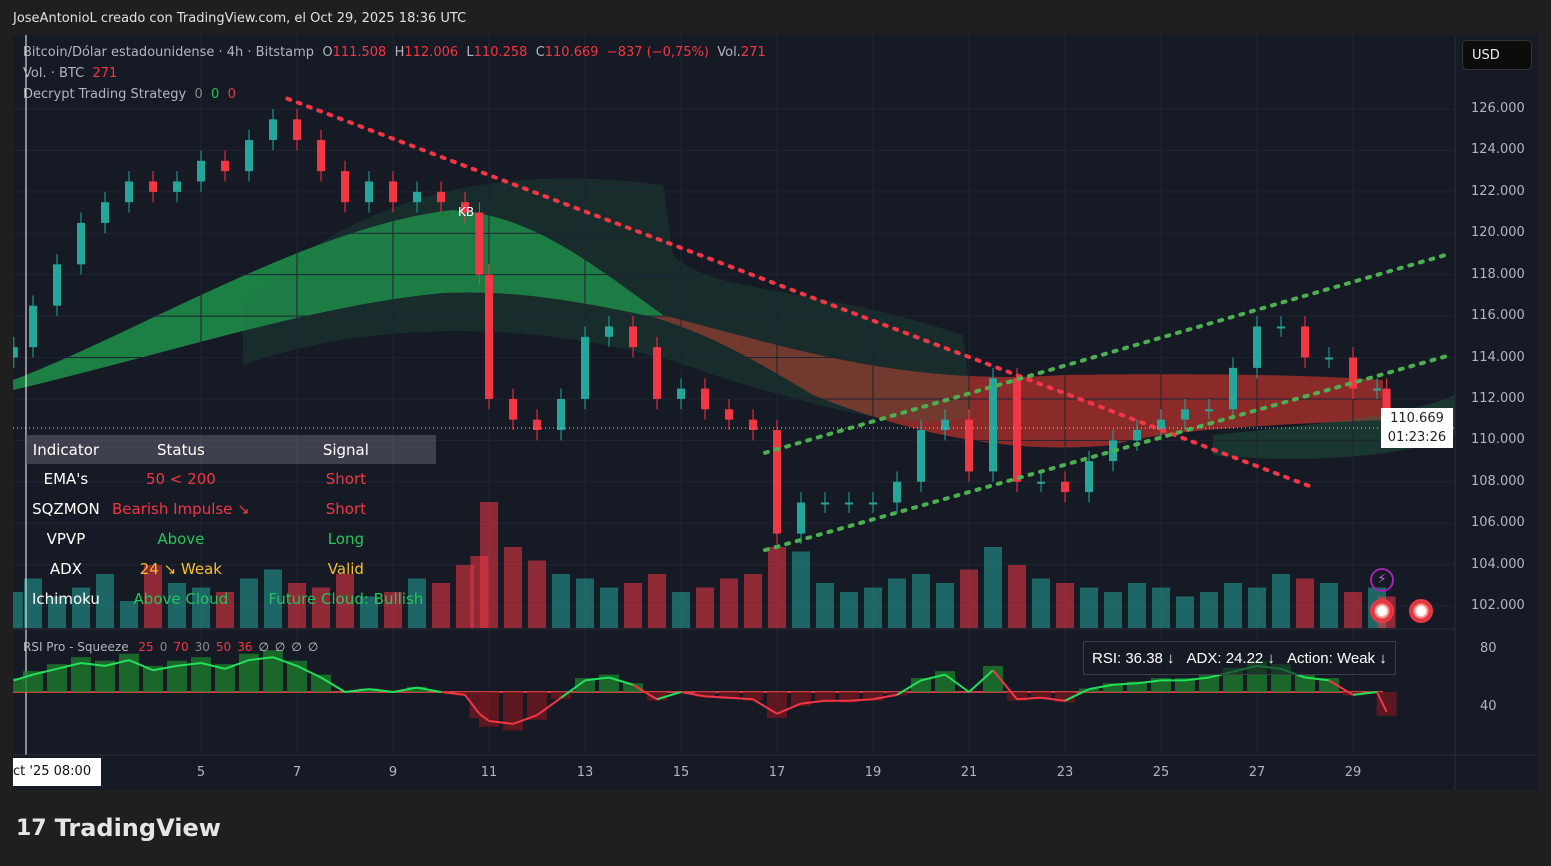  I want to click on tradingview-logo: 𝟭𝟳 TradingView, so click(118, 828).